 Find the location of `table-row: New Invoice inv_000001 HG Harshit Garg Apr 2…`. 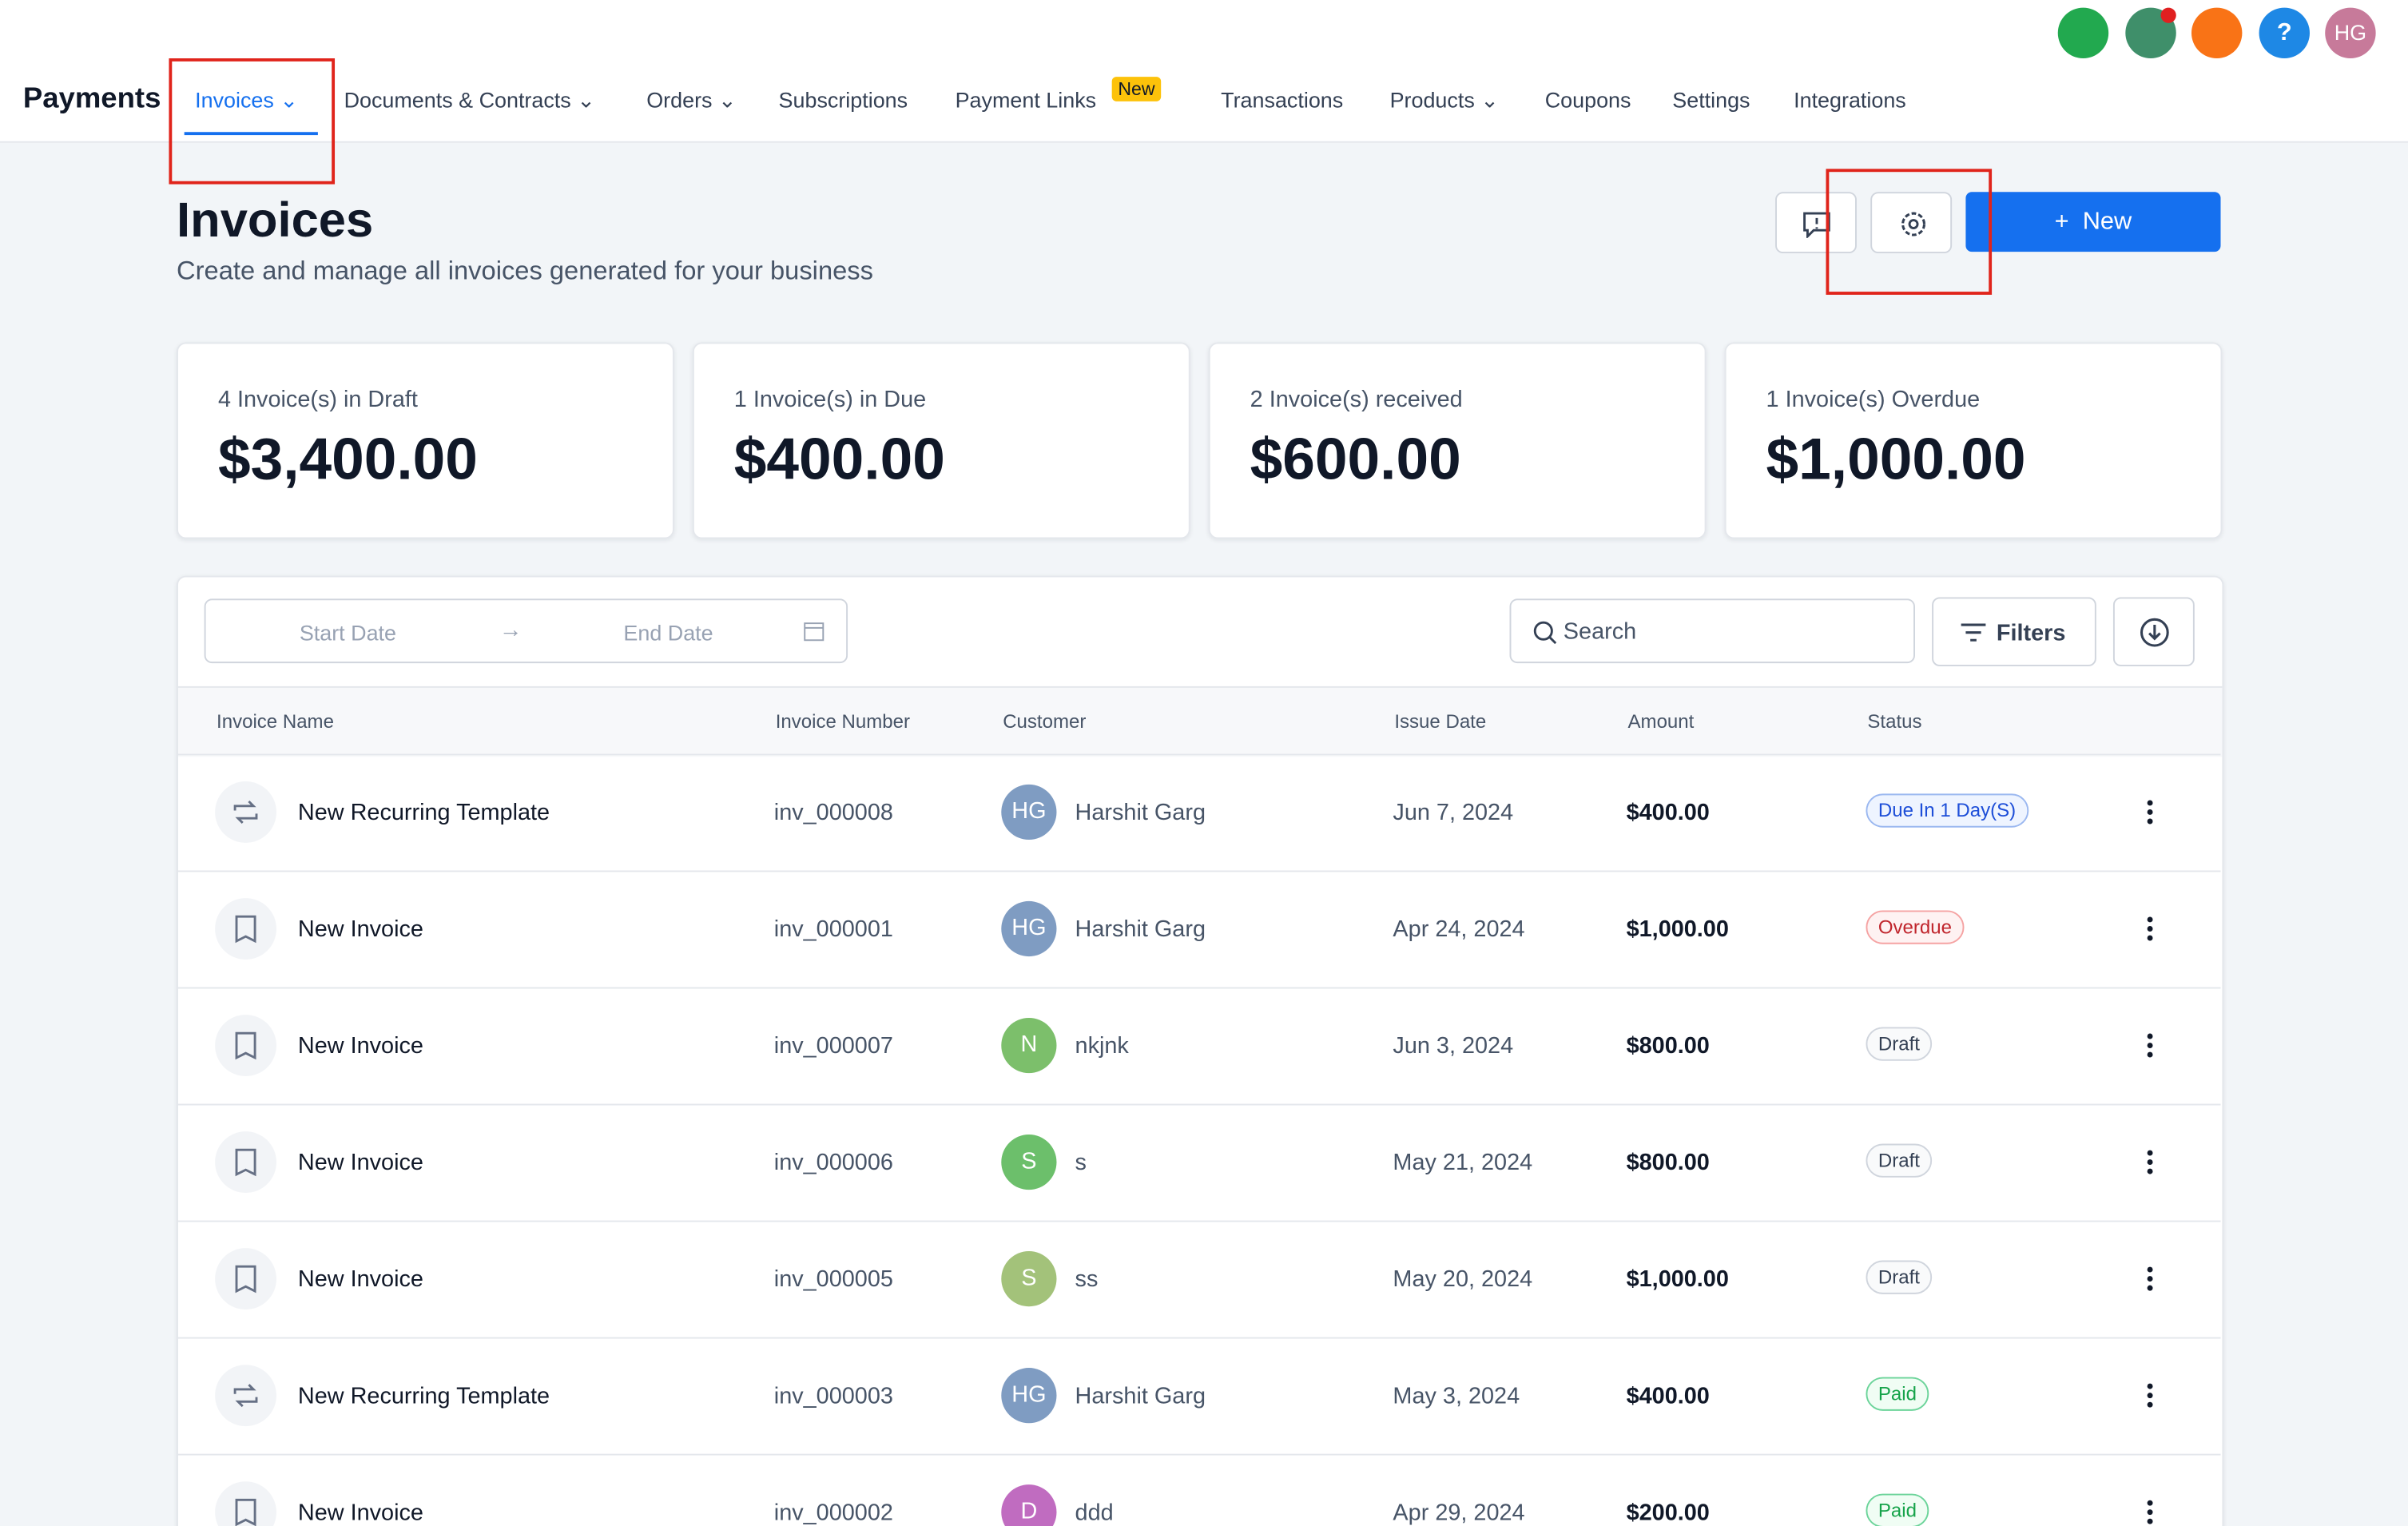

table-row: New Invoice inv_000001 HG Harshit Garg Apr 2… is located at coordinates (1199, 929).